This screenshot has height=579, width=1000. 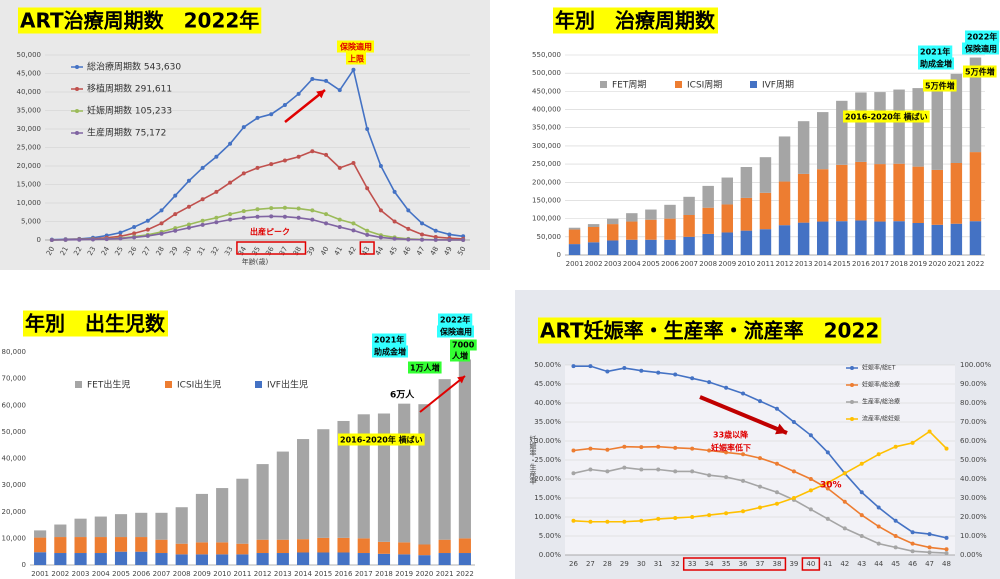 What do you see at coordinates (29, 74) in the screenshot?
I see `y-tick-label: 45,000` at bounding box center [29, 74].